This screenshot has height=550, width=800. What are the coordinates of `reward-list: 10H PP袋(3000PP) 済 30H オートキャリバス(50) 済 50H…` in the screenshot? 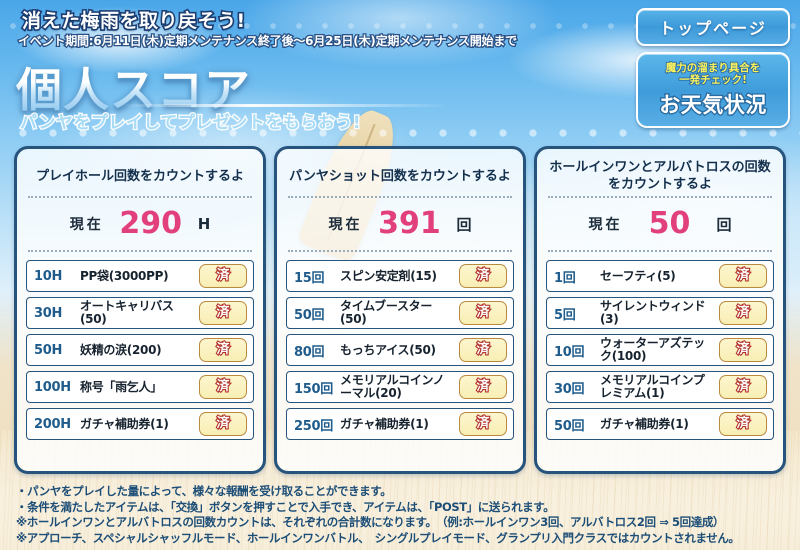 It's located at (140, 350).